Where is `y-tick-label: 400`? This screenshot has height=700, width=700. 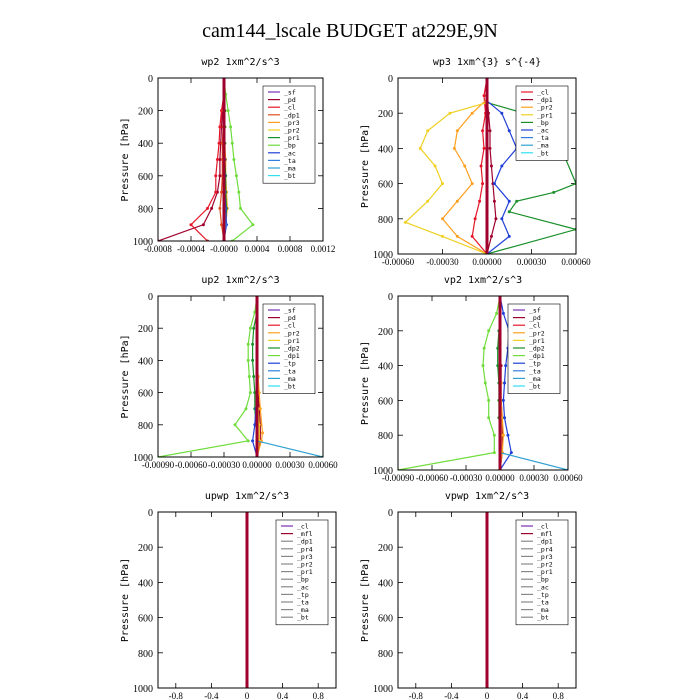
y-tick-label: 400 is located at coordinates (385, 583).